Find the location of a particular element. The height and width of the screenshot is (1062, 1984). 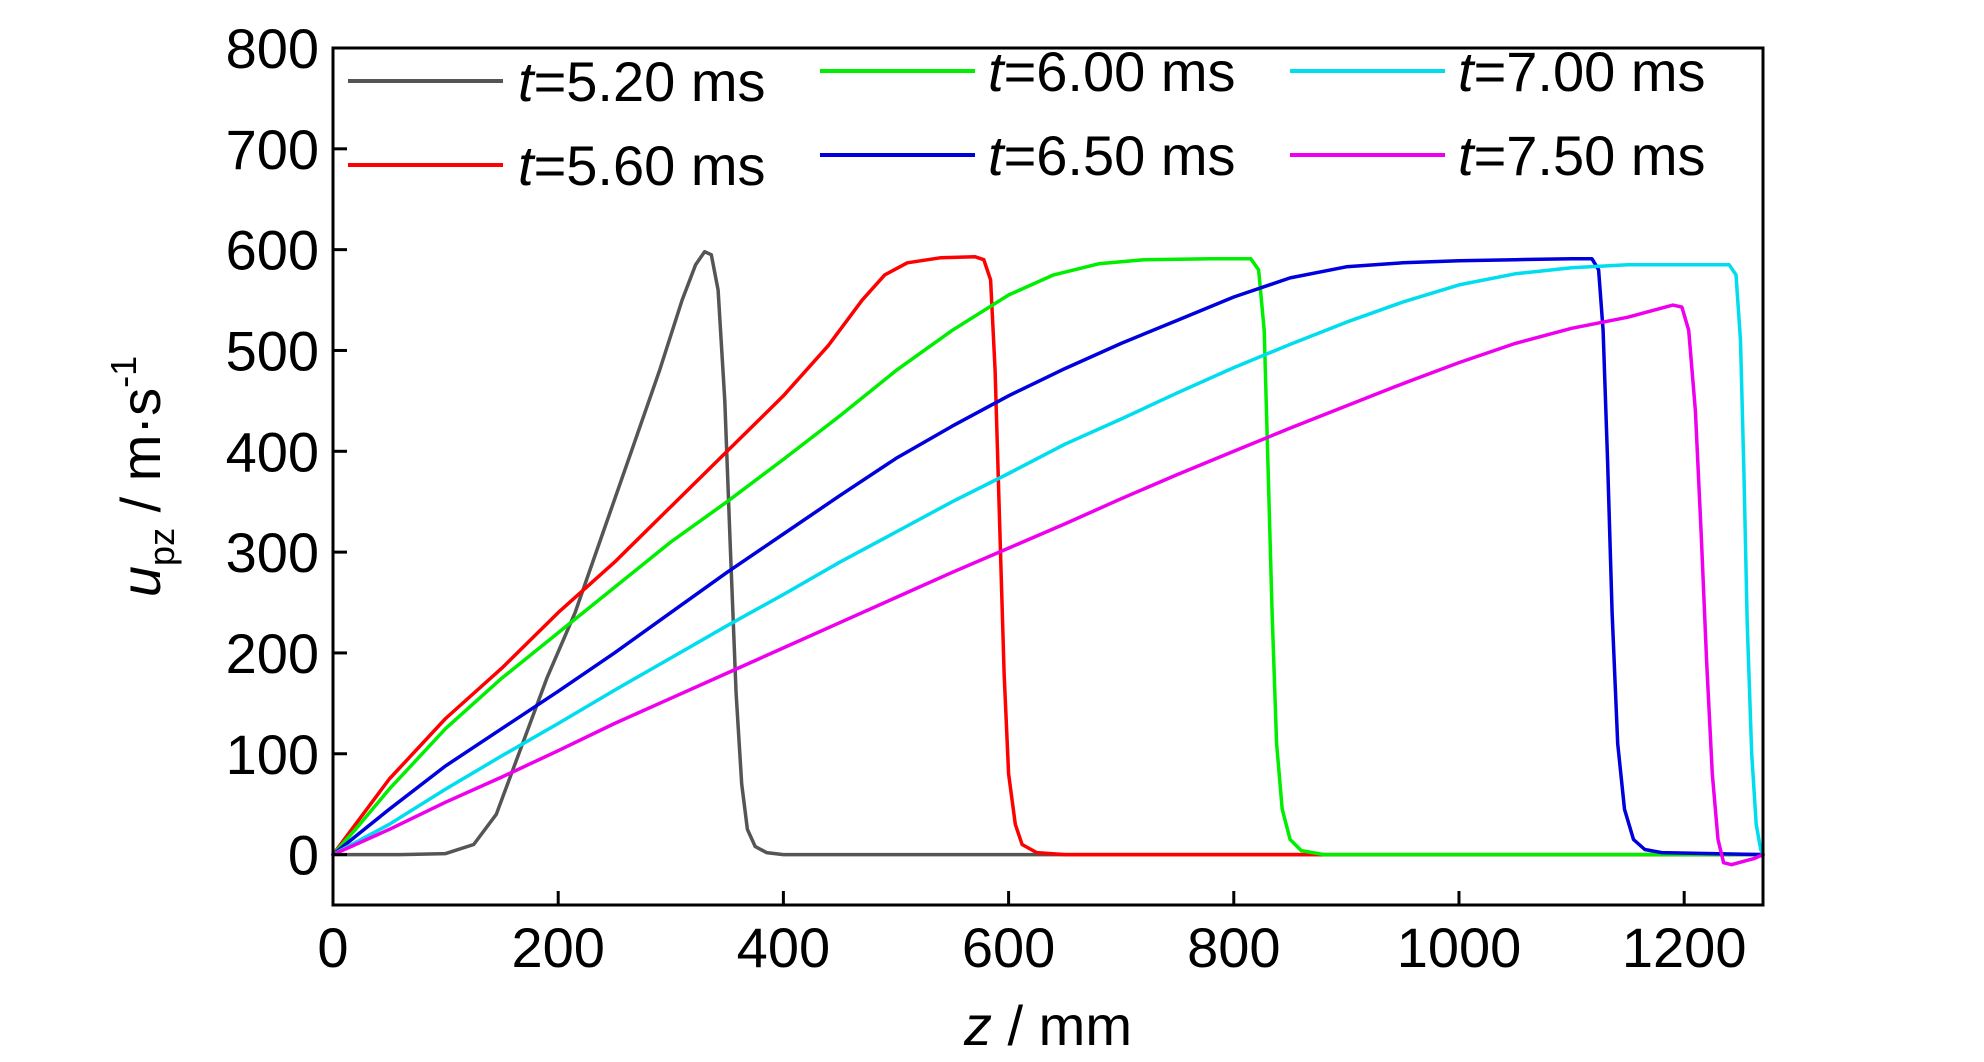

legend-label: t=6.50 ms is located at coordinates (1111, 155).